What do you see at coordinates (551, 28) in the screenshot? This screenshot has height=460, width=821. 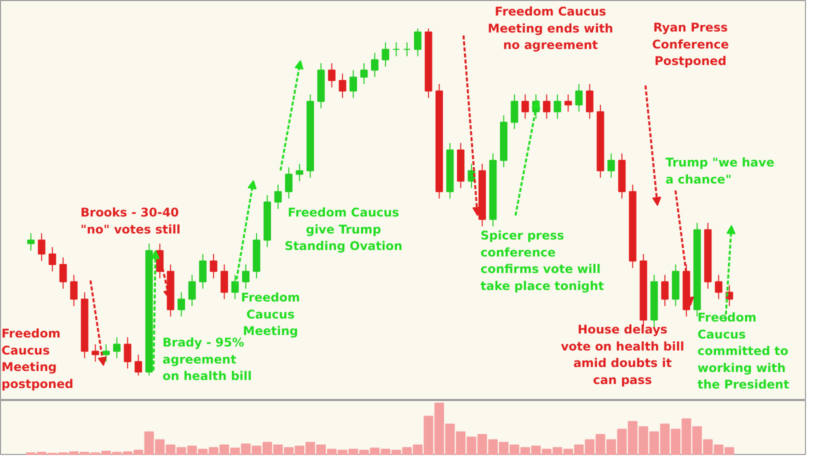 I see `annotation: Freedom Caucus Meeting ends with no agreement` at bounding box center [551, 28].